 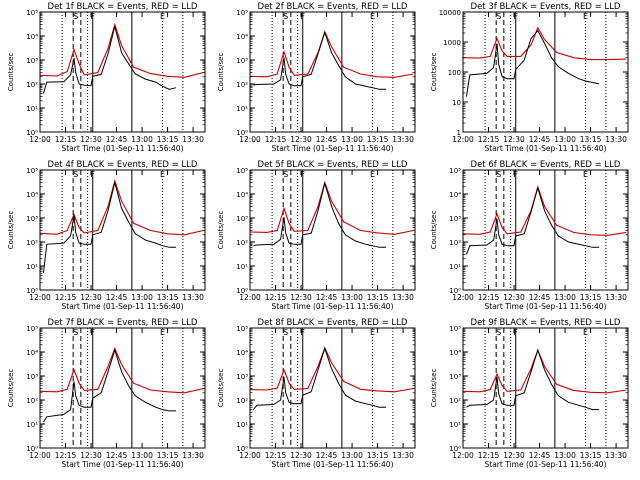 What do you see at coordinates (452, 43) in the screenshot?
I see `y-tick-label: 1000` at bounding box center [452, 43].